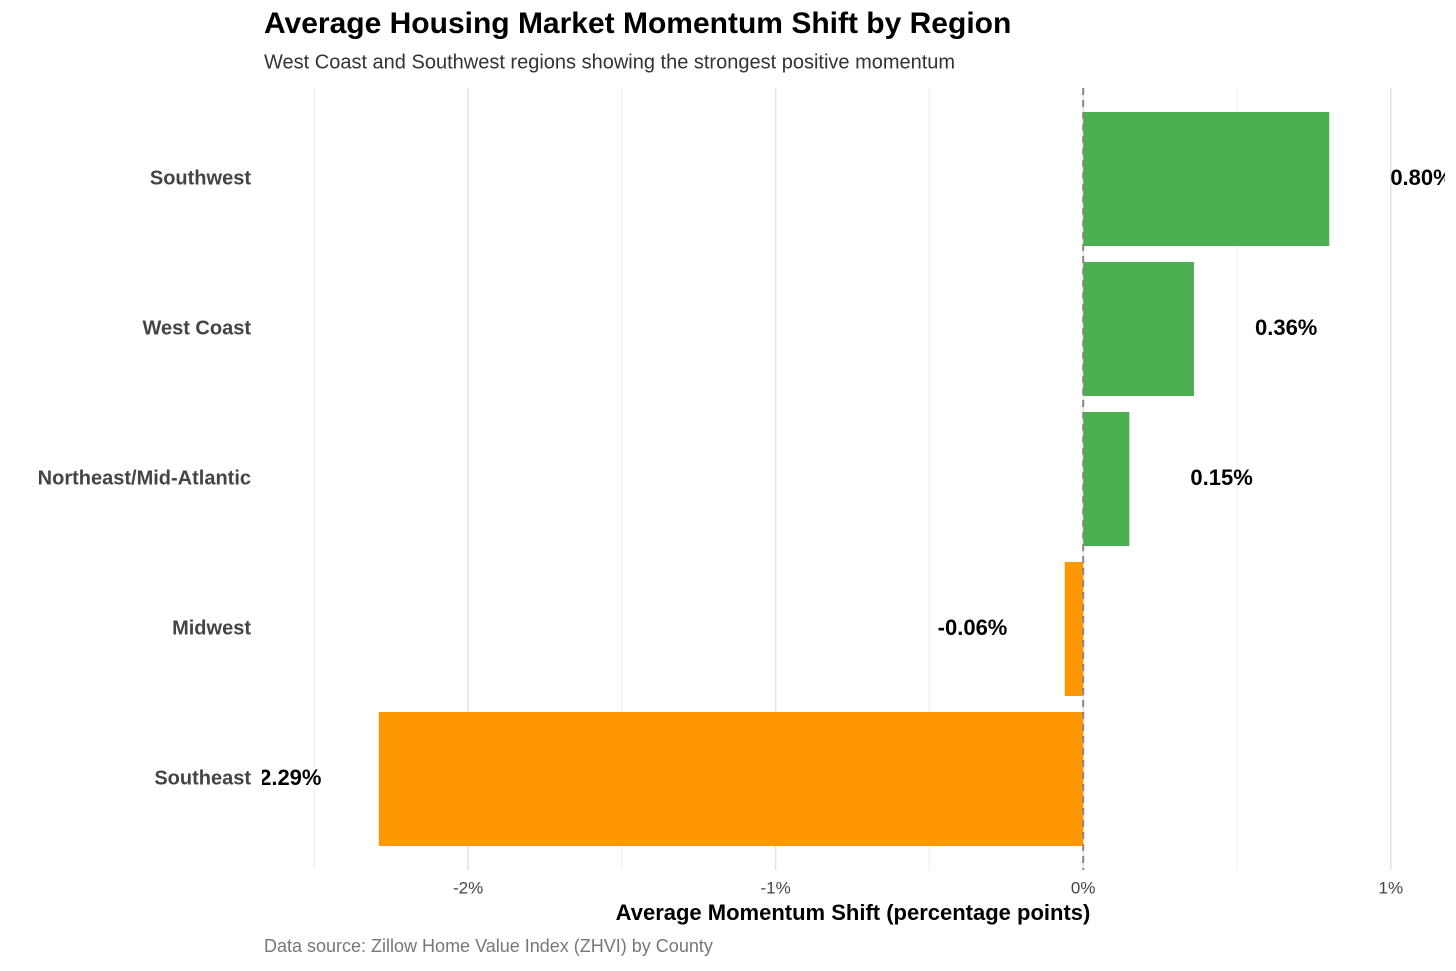  I want to click on value-label: 0.15%, so click(1221, 477).